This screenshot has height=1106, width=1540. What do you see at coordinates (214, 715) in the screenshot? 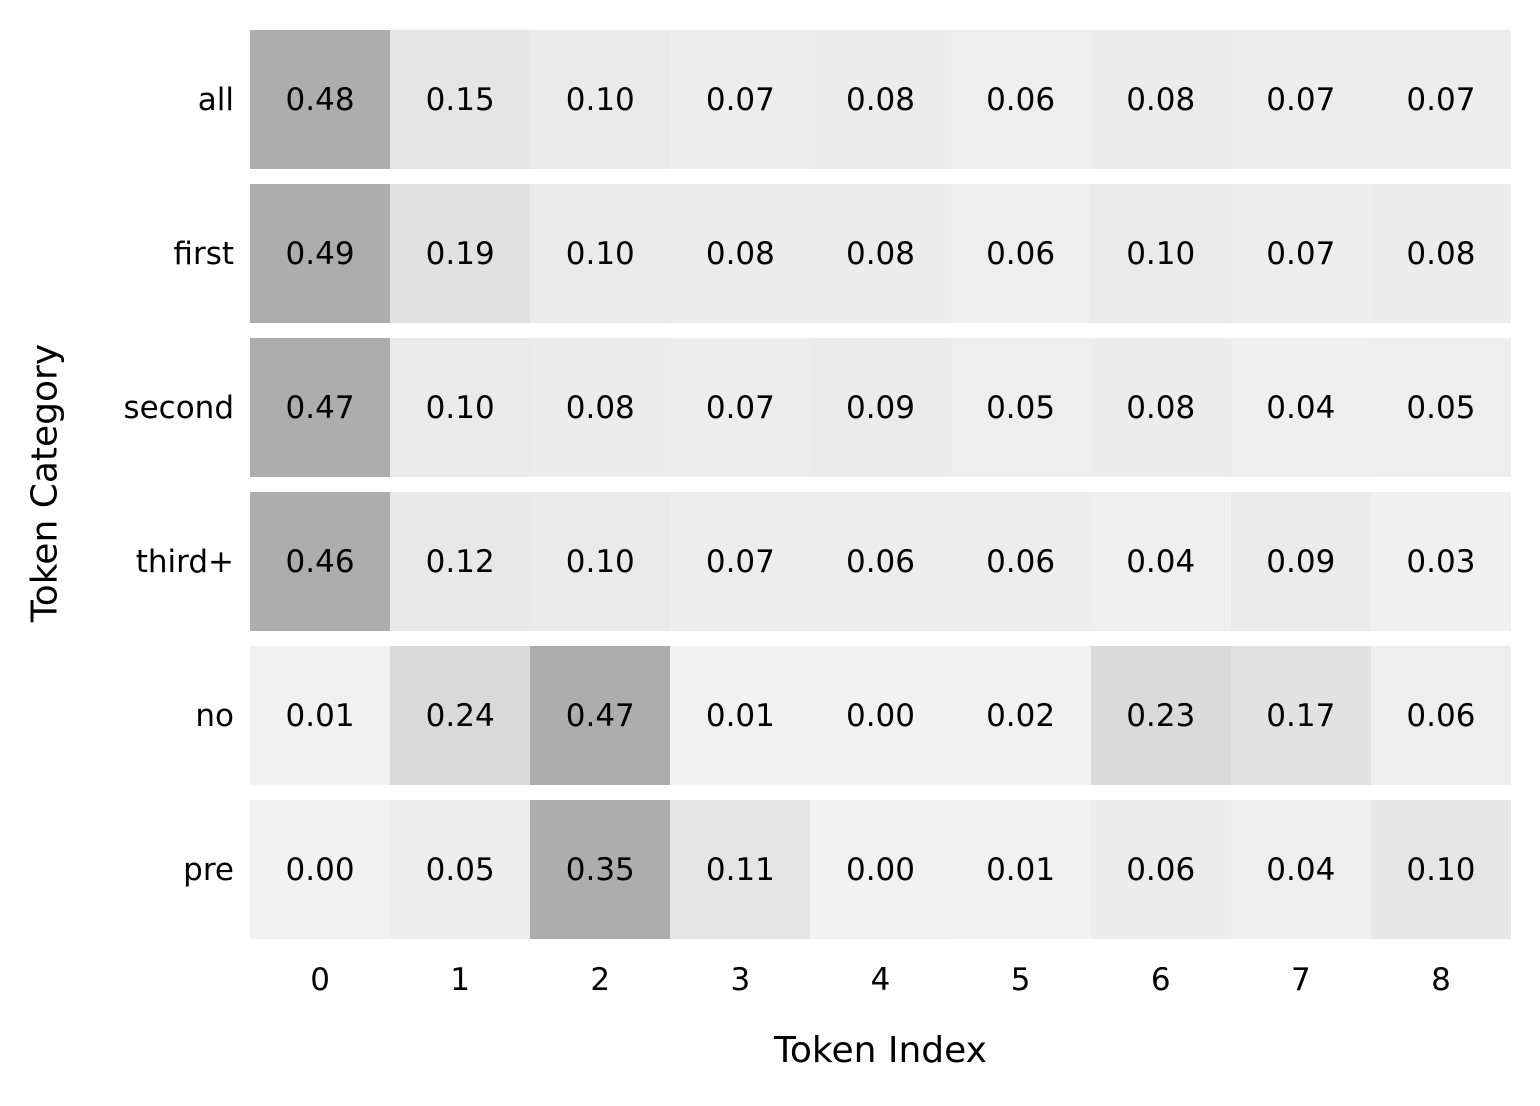
I see `y-tick-label: no` at bounding box center [214, 715].